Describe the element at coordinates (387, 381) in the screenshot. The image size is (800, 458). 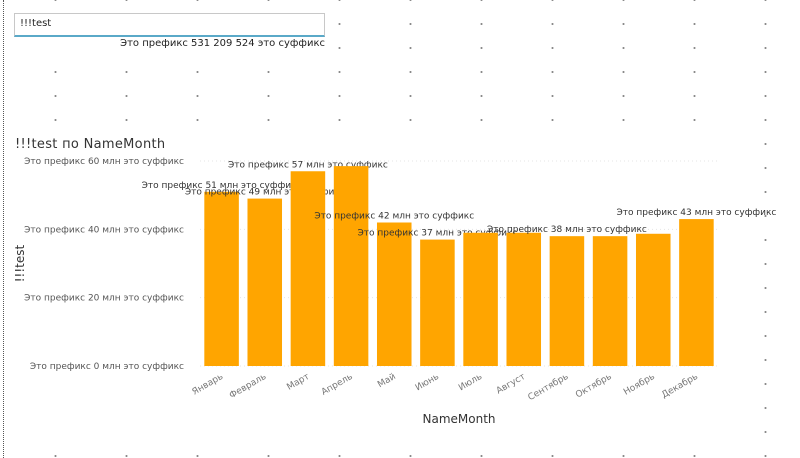
I see `x-tick-label: Май` at that location.